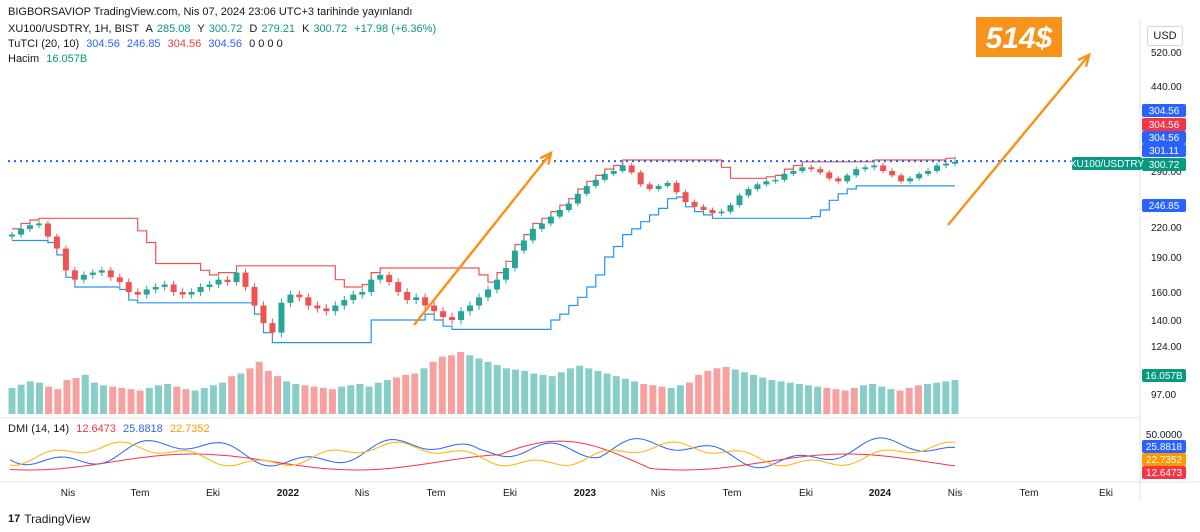 The width and height of the screenshot is (1200, 532). I want to click on brand-name: TradingView, so click(57, 519).